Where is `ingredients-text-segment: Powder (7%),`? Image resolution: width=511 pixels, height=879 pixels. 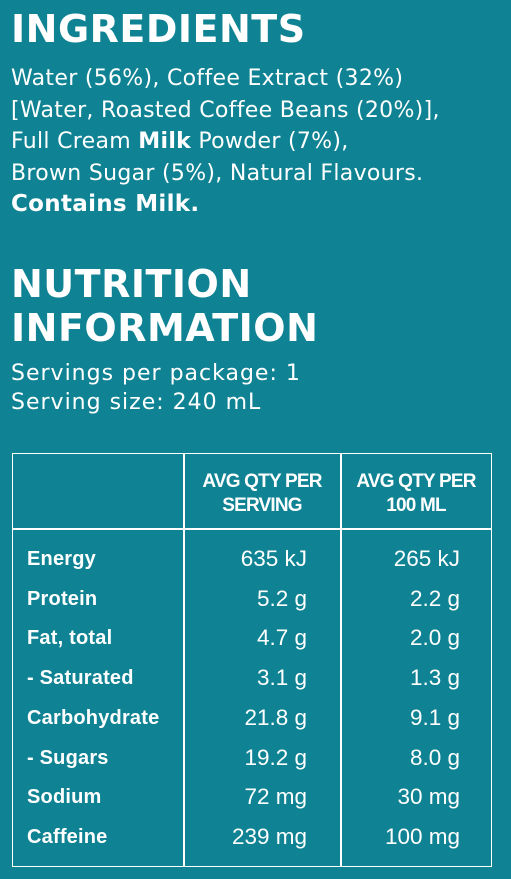
ingredients-text-segment: Powder (7%), is located at coordinates (270, 141).